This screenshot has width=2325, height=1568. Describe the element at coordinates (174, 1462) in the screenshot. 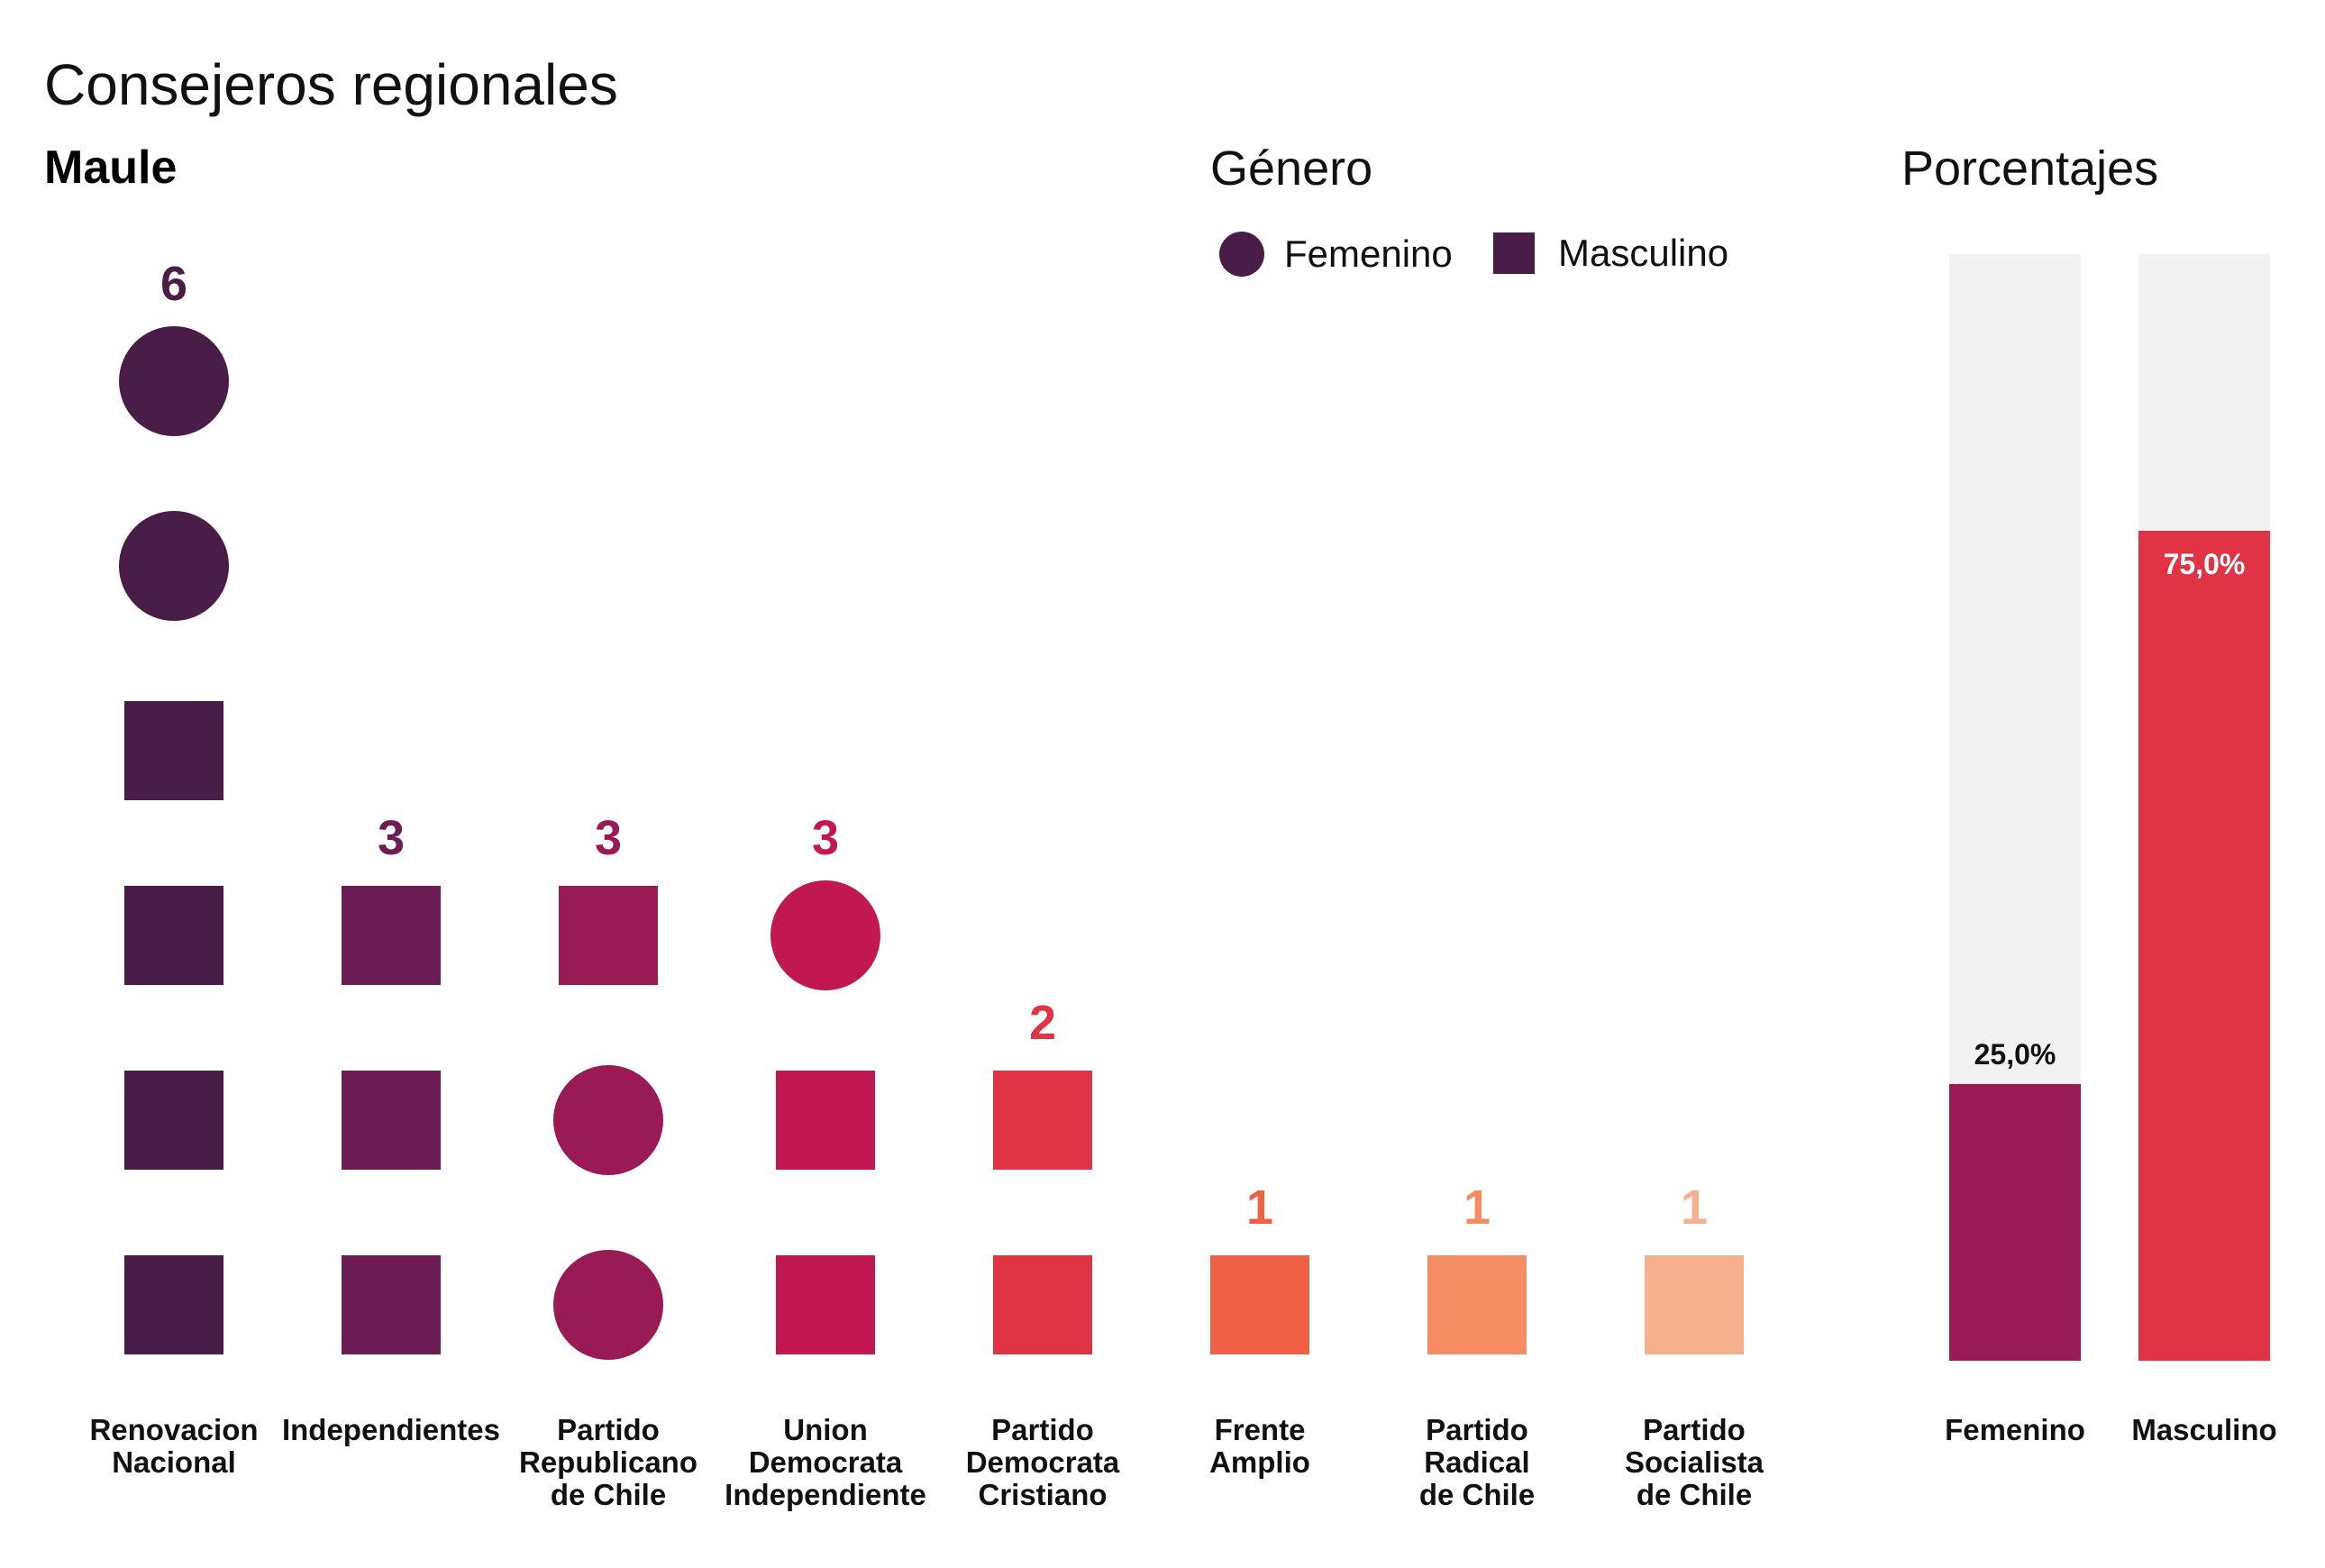

I see `category-label-0-1: Nacional` at that location.